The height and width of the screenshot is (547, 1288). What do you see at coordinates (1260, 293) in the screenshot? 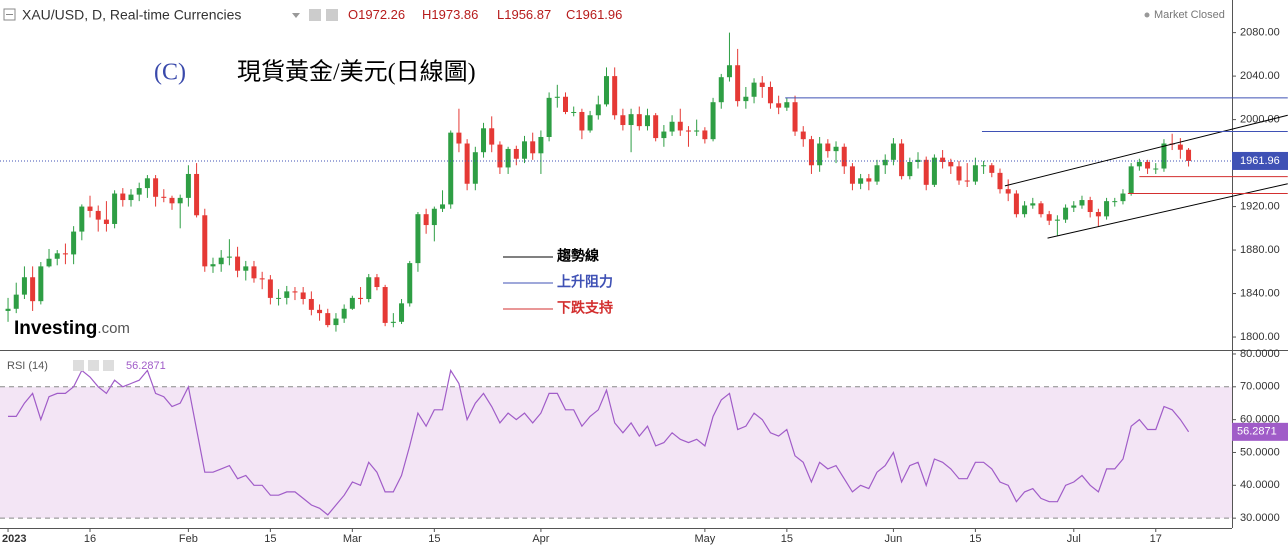
I see `y-tick-label: 1840.00` at bounding box center [1260, 293].